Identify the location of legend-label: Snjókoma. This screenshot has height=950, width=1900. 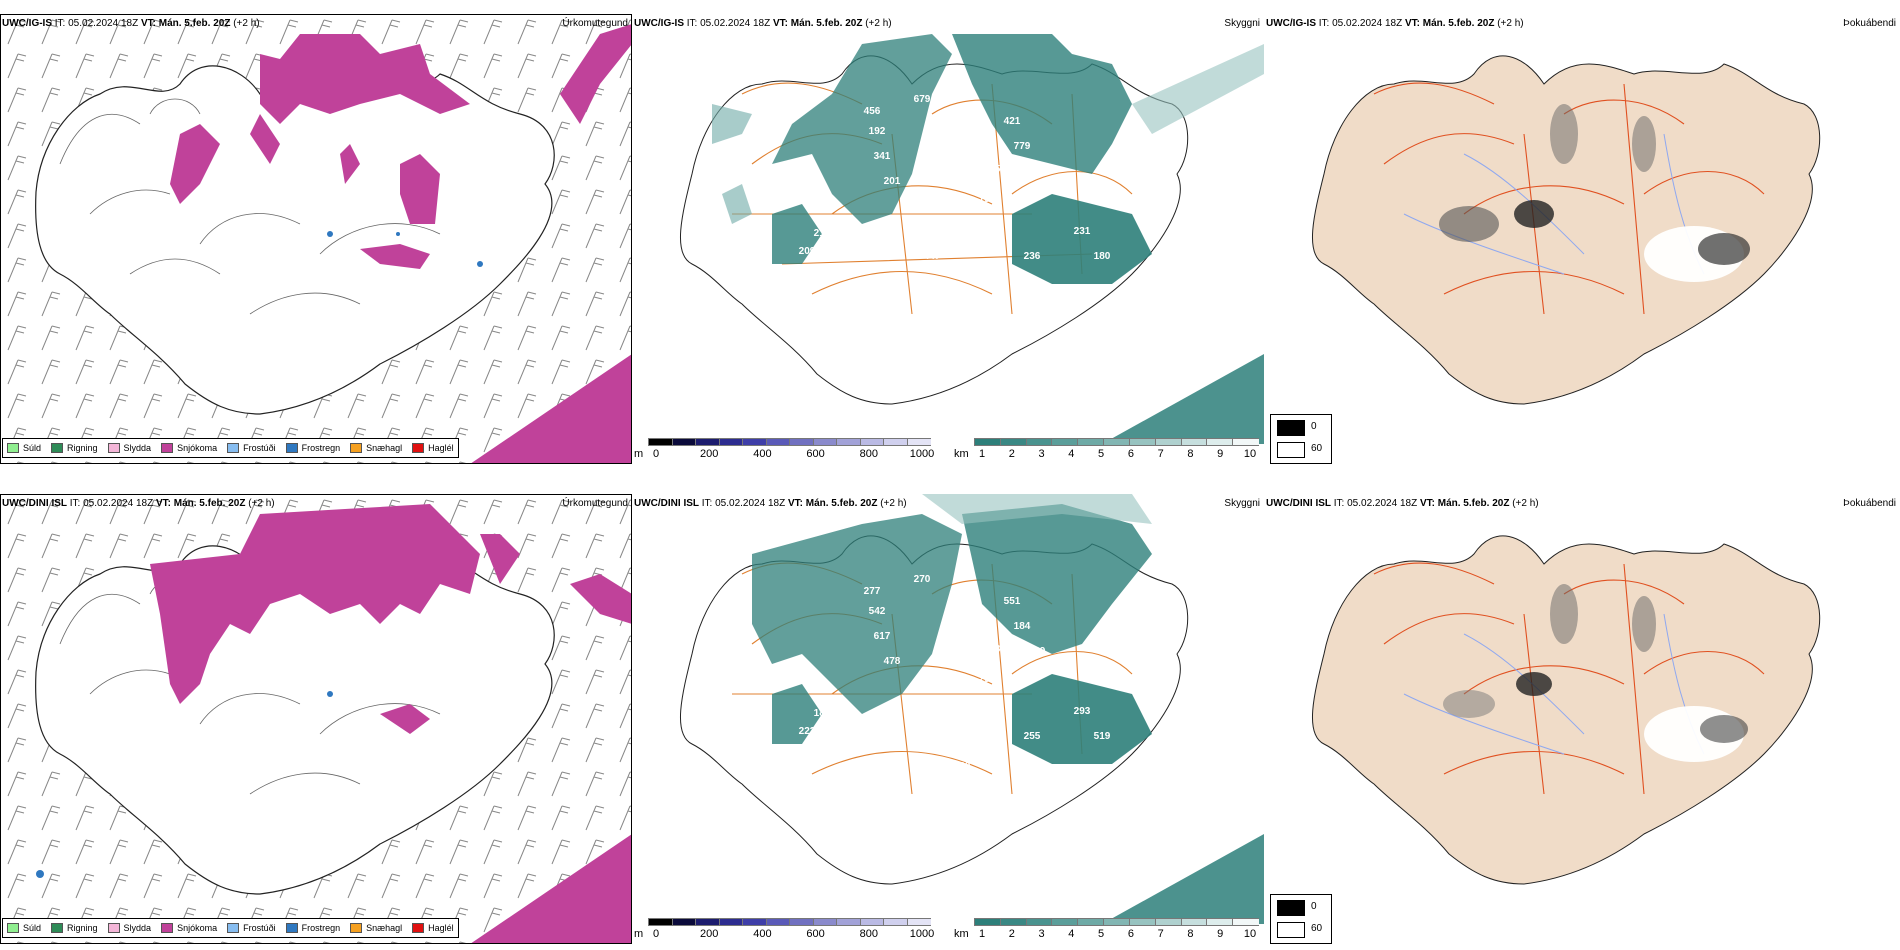
(197, 928).